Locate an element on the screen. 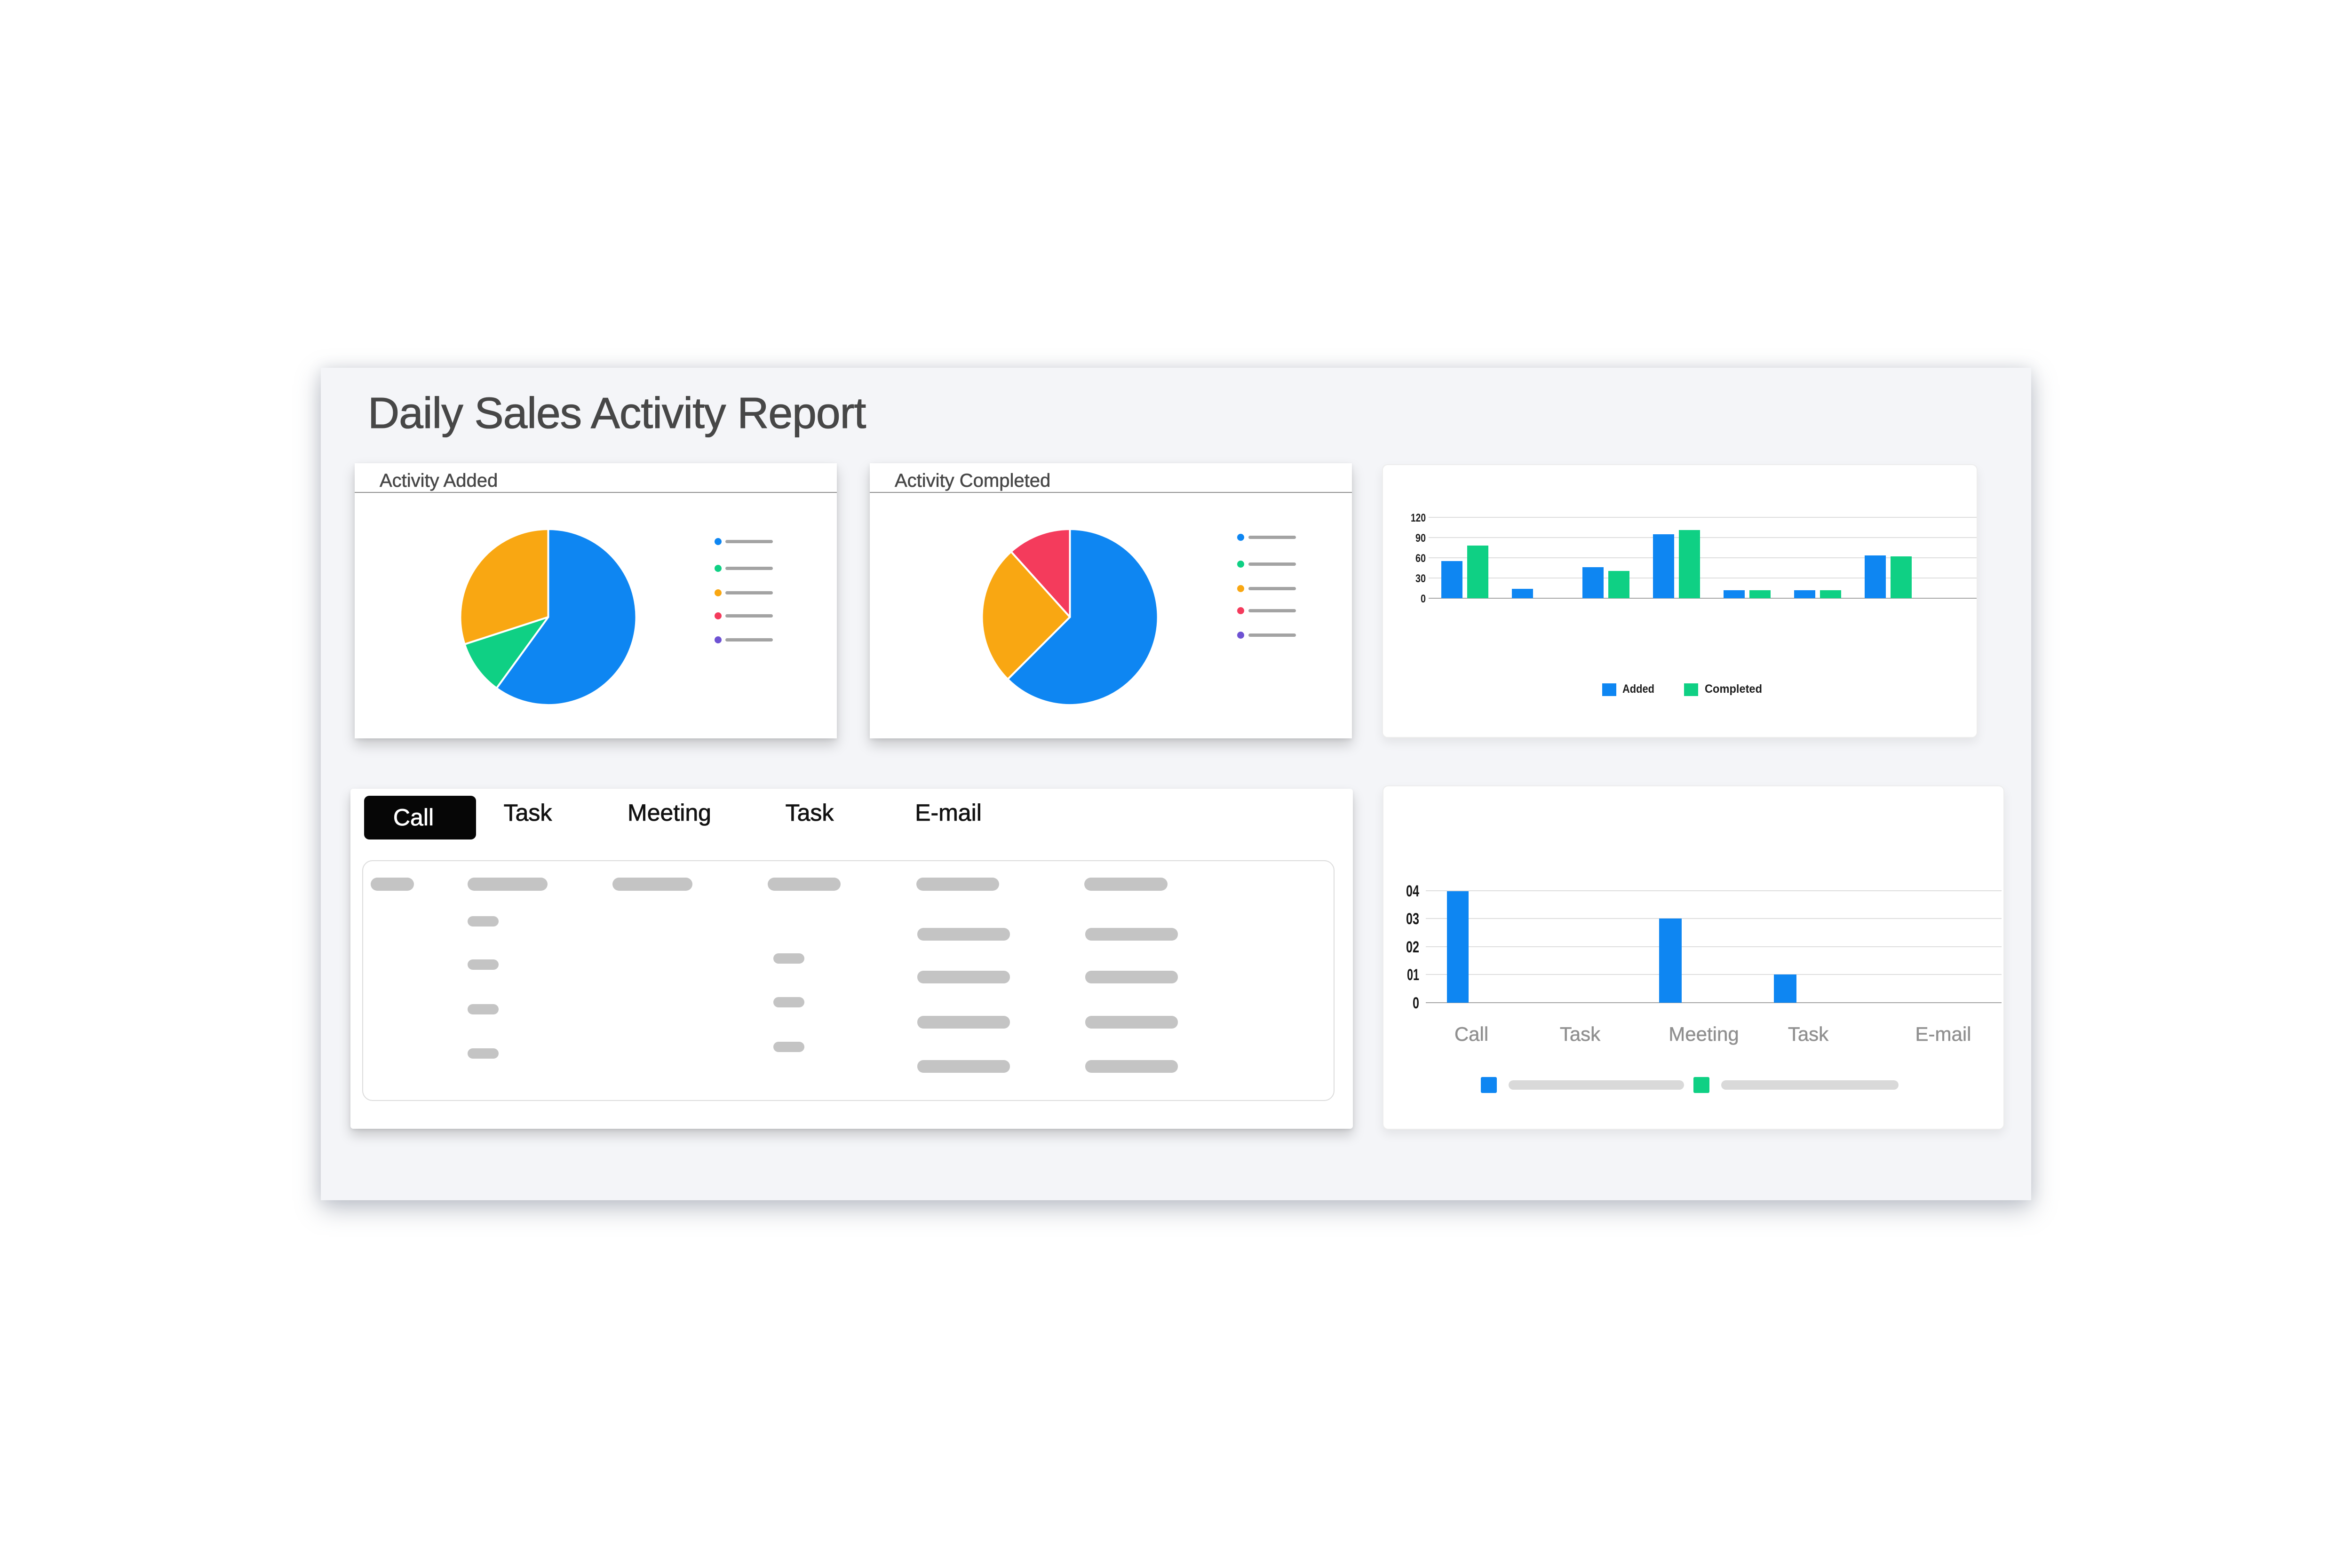  svg-text: 60 is located at coordinates (1420, 558).